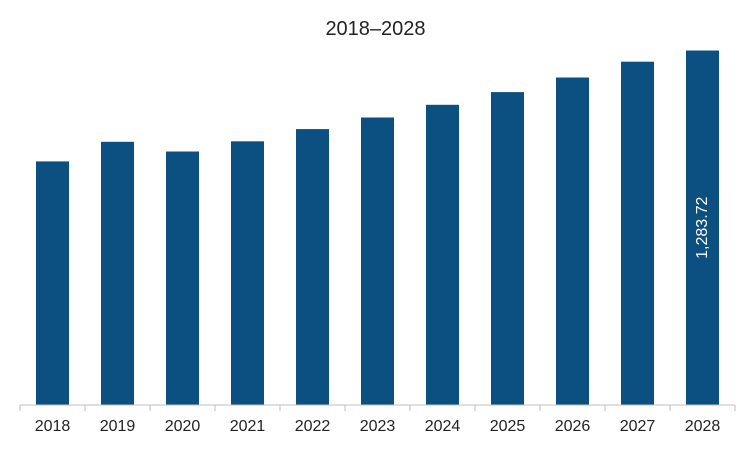  What do you see at coordinates (443, 426) in the screenshot?
I see `x-tick-label: 2024` at bounding box center [443, 426].